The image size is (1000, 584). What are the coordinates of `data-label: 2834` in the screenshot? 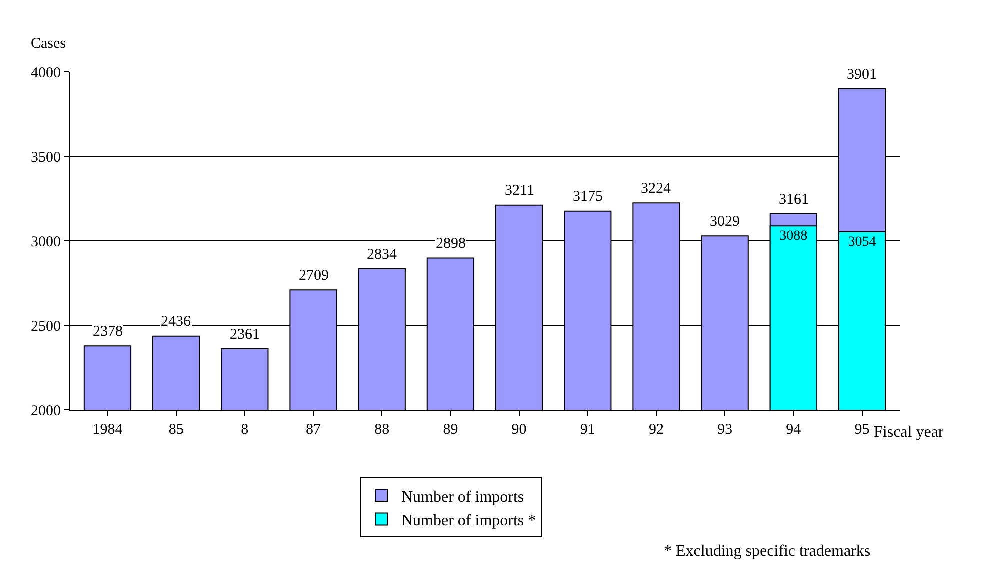 It's located at (382, 255).